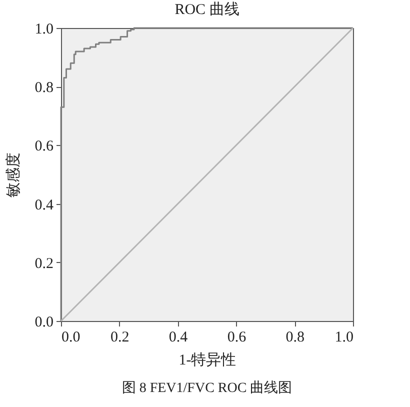 The height and width of the screenshot is (407, 410). Describe the element at coordinates (120, 338) in the screenshot. I see `x-tick-label: 0.2` at that location.